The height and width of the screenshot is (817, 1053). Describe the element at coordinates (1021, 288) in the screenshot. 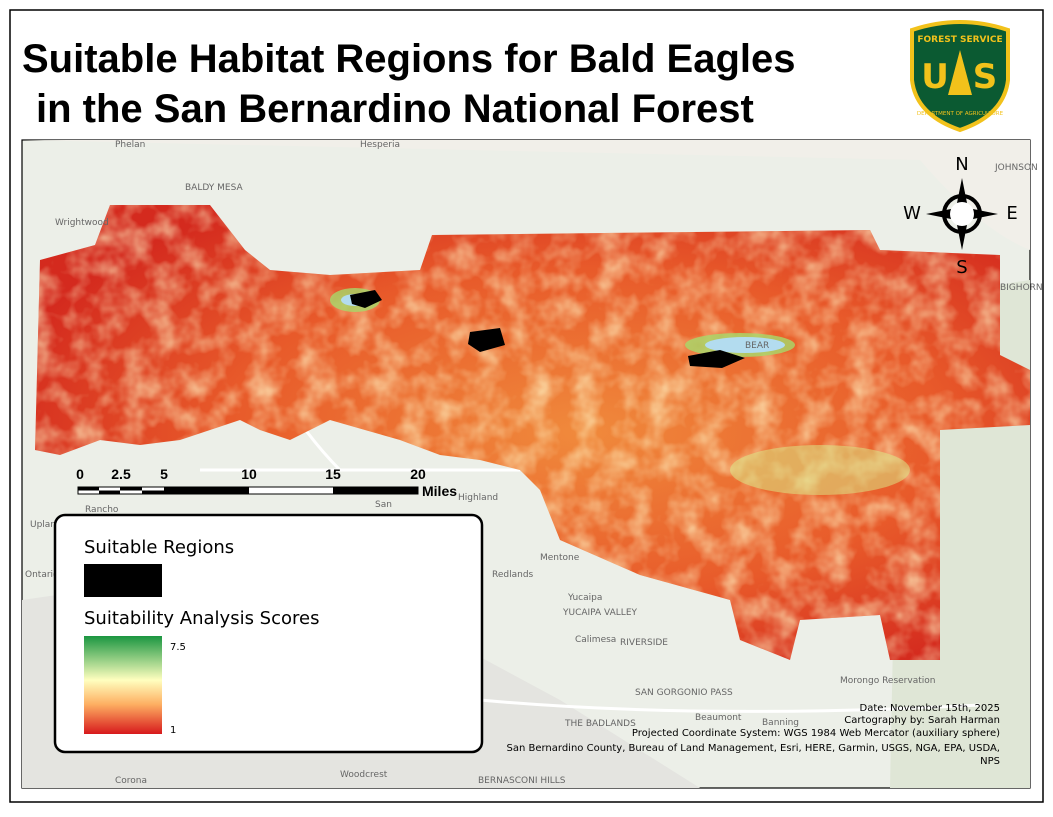

I see `place-label: BIGHORN` at that location.